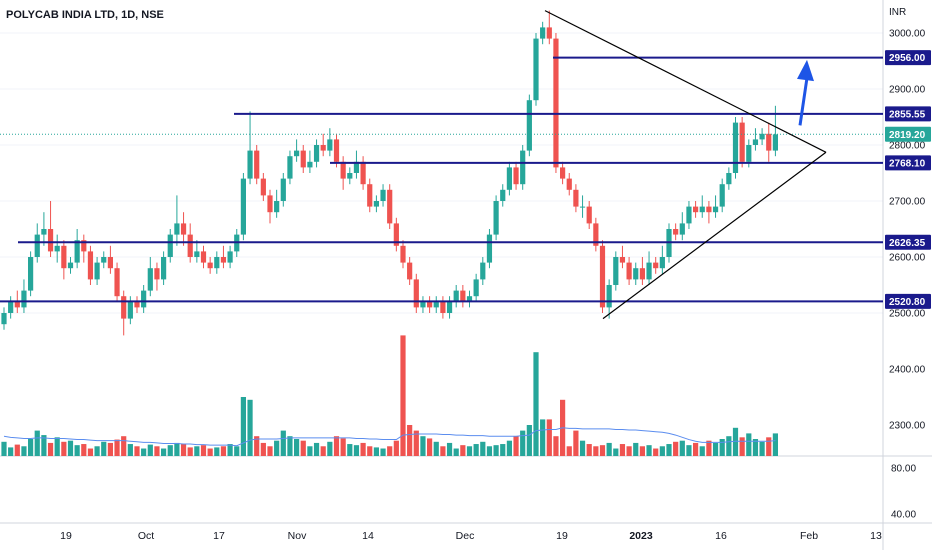 Image resolution: width=932 pixels, height=550 pixels. What do you see at coordinates (907, 370) in the screenshot?
I see `volume-tick-label: 2400.00` at bounding box center [907, 370].